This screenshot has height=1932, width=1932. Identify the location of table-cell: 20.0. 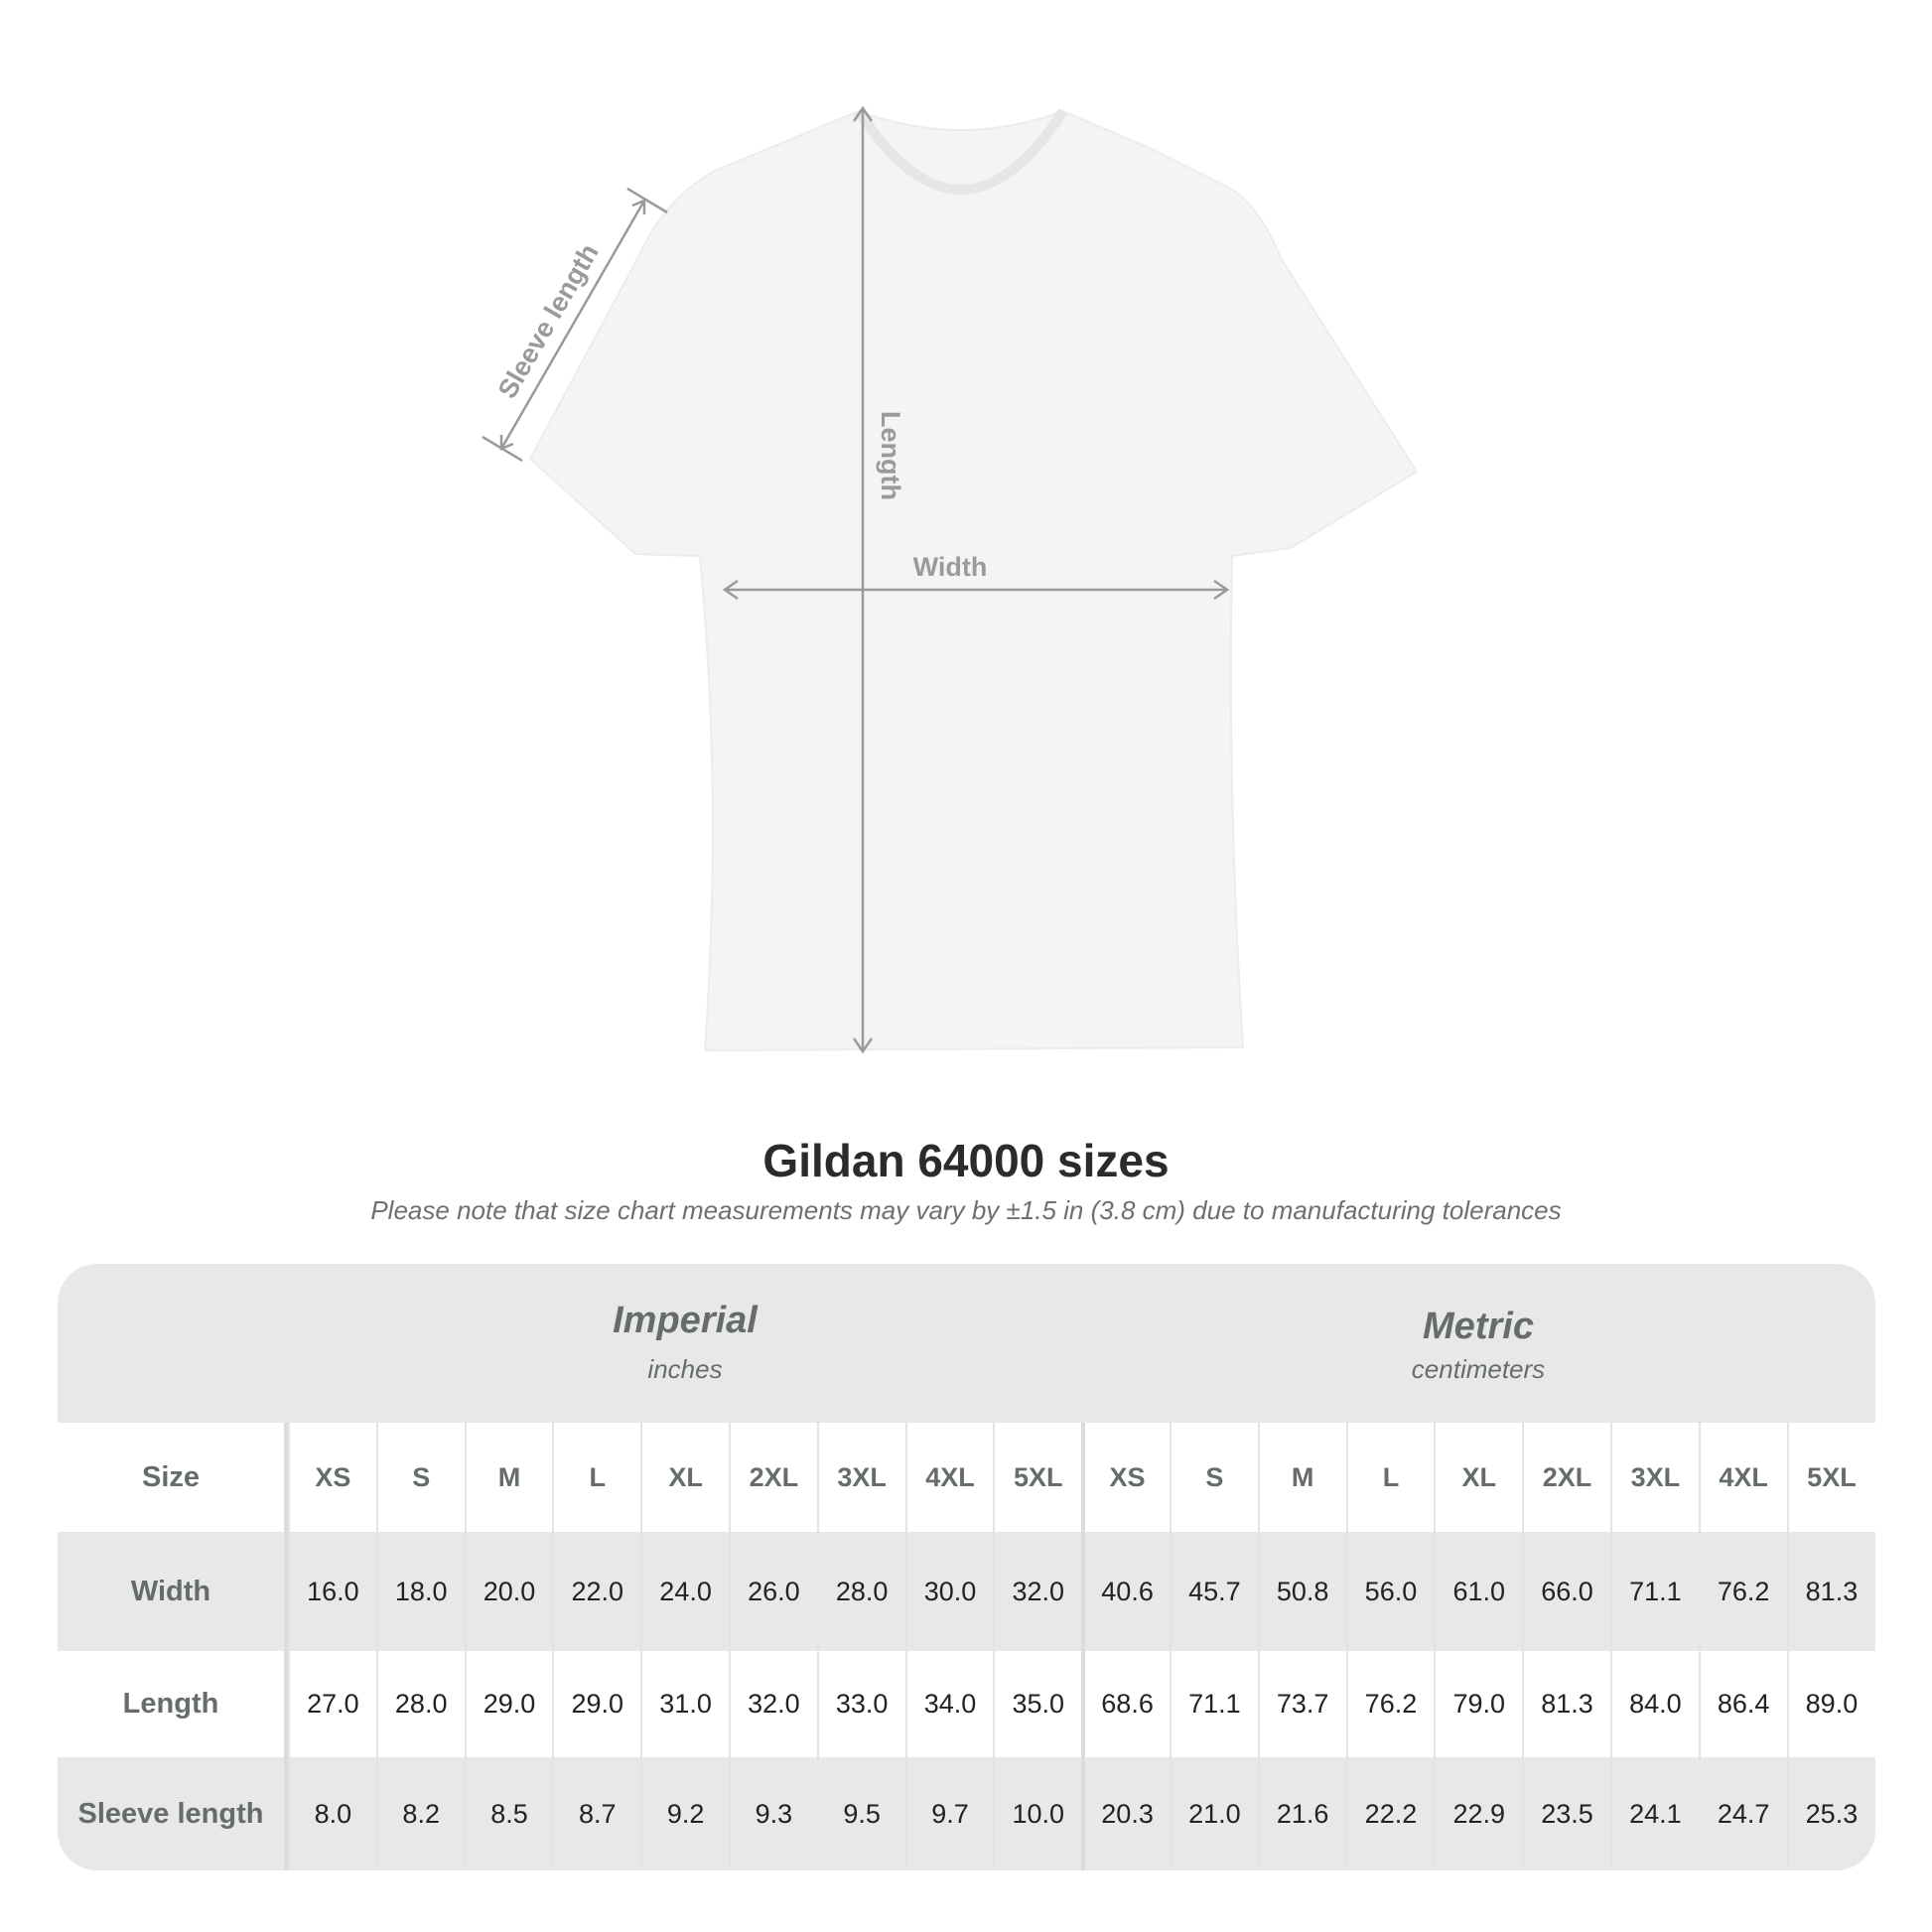
(508, 1592).